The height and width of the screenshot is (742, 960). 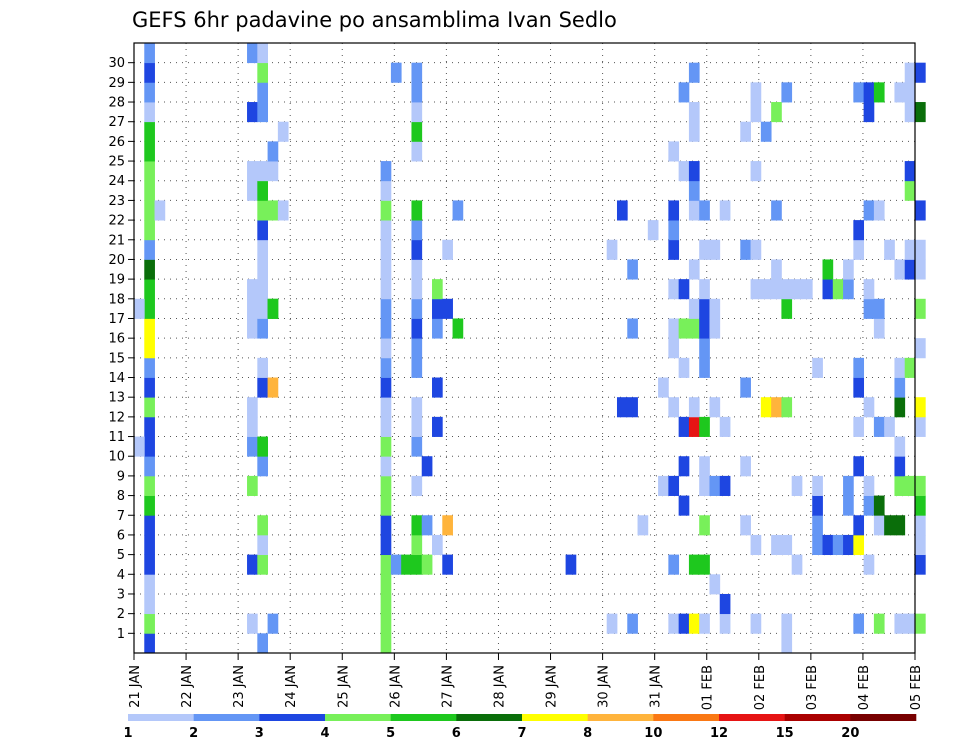 I want to click on y-tick-label: 8, so click(x=121, y=496).